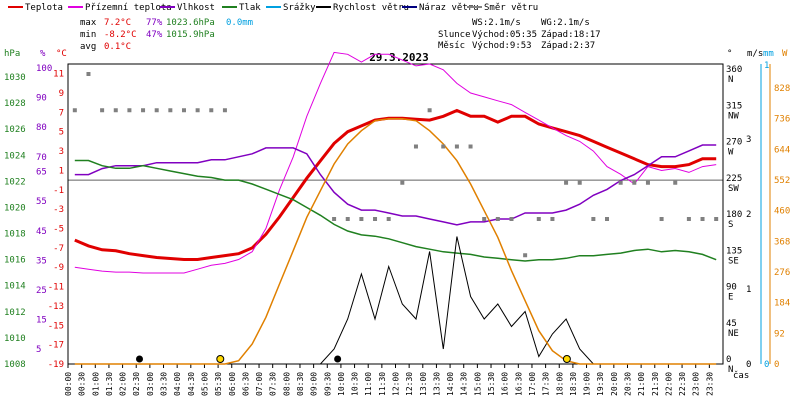  What do you see at coordinates (614, 384) in the screenshot?
I see `x-tick-label: 20:00` at bounding box center [614, 384].